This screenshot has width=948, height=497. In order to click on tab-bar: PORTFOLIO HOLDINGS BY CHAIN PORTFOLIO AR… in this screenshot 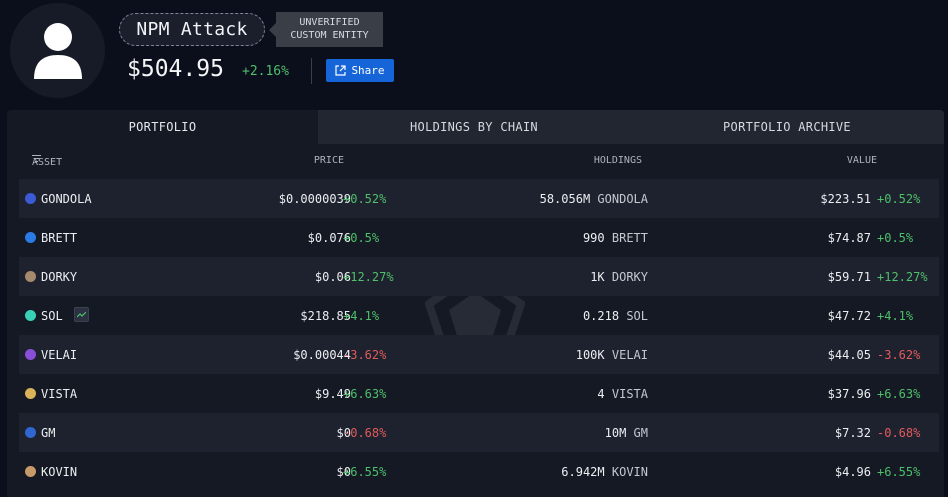, I will do `click(475, 127)`.